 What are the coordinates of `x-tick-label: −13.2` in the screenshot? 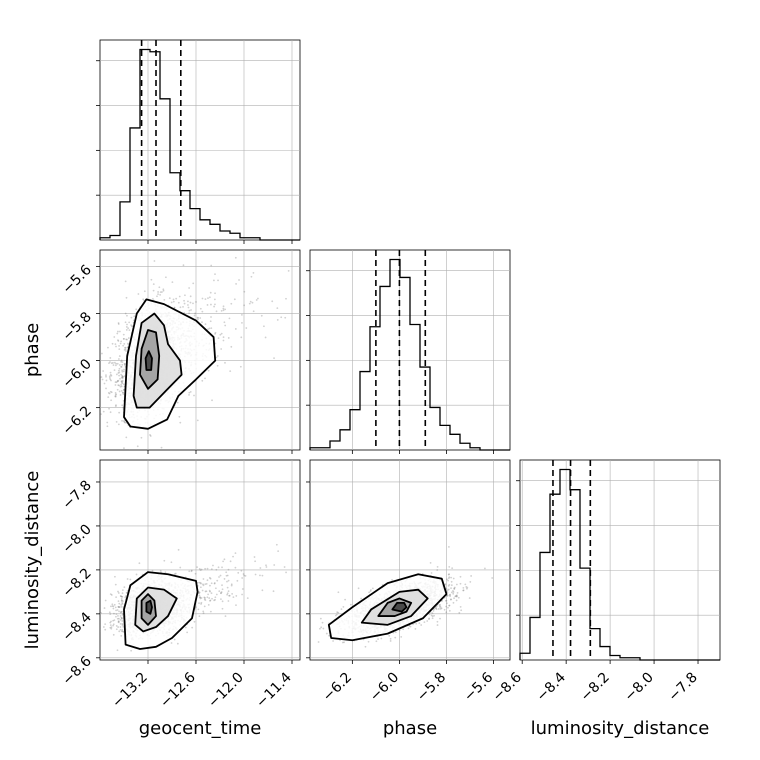 It's located at (130, 691).